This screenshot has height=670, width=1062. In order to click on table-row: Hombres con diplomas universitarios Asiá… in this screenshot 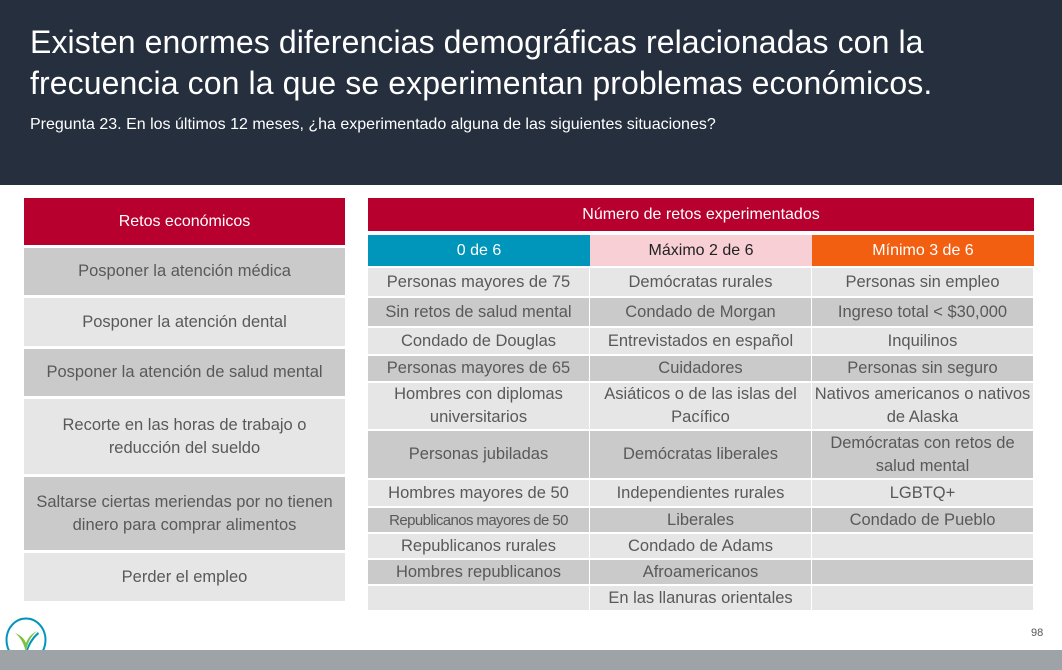, I will do `click(701, 406)`.